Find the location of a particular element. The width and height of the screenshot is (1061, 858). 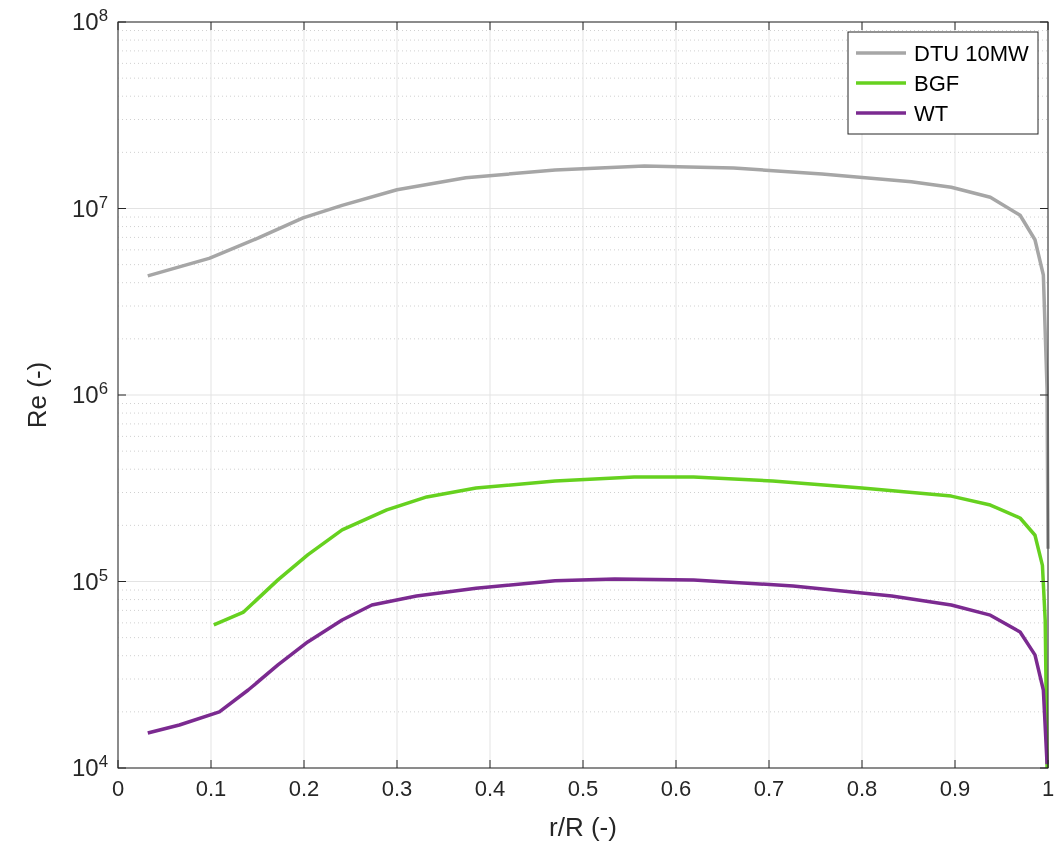

x-tick-label: 0.6 is located at coordinates (676, 788).